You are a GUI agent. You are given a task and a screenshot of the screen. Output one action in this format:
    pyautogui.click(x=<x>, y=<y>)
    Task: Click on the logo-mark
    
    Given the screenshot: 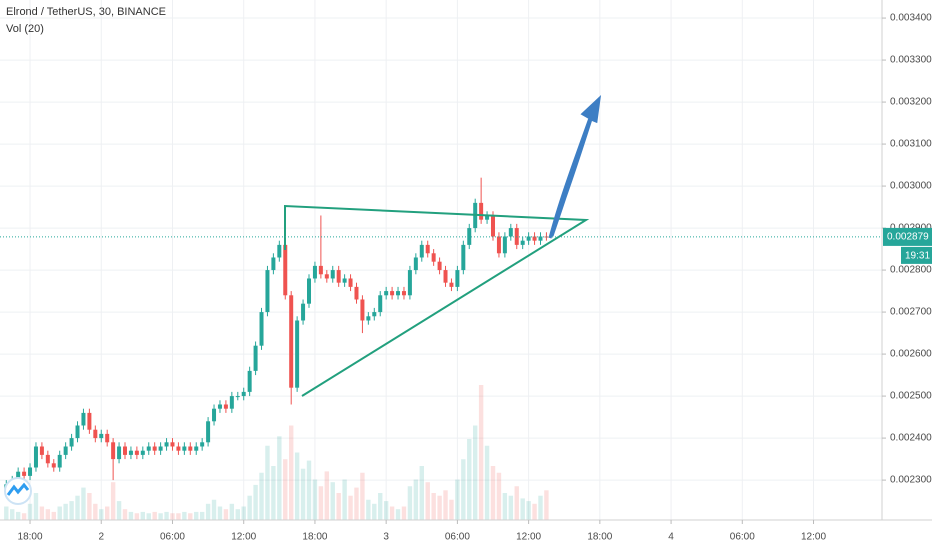 What is the action you would take?
    pyautogui.click(x=18, y=489)
    